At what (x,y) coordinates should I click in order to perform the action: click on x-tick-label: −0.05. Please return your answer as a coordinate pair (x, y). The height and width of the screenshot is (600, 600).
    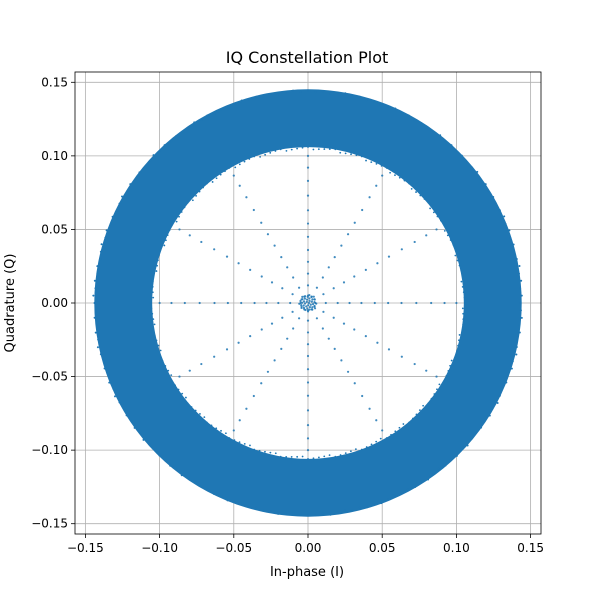
    Looking at the image, I should click on (233, 548).